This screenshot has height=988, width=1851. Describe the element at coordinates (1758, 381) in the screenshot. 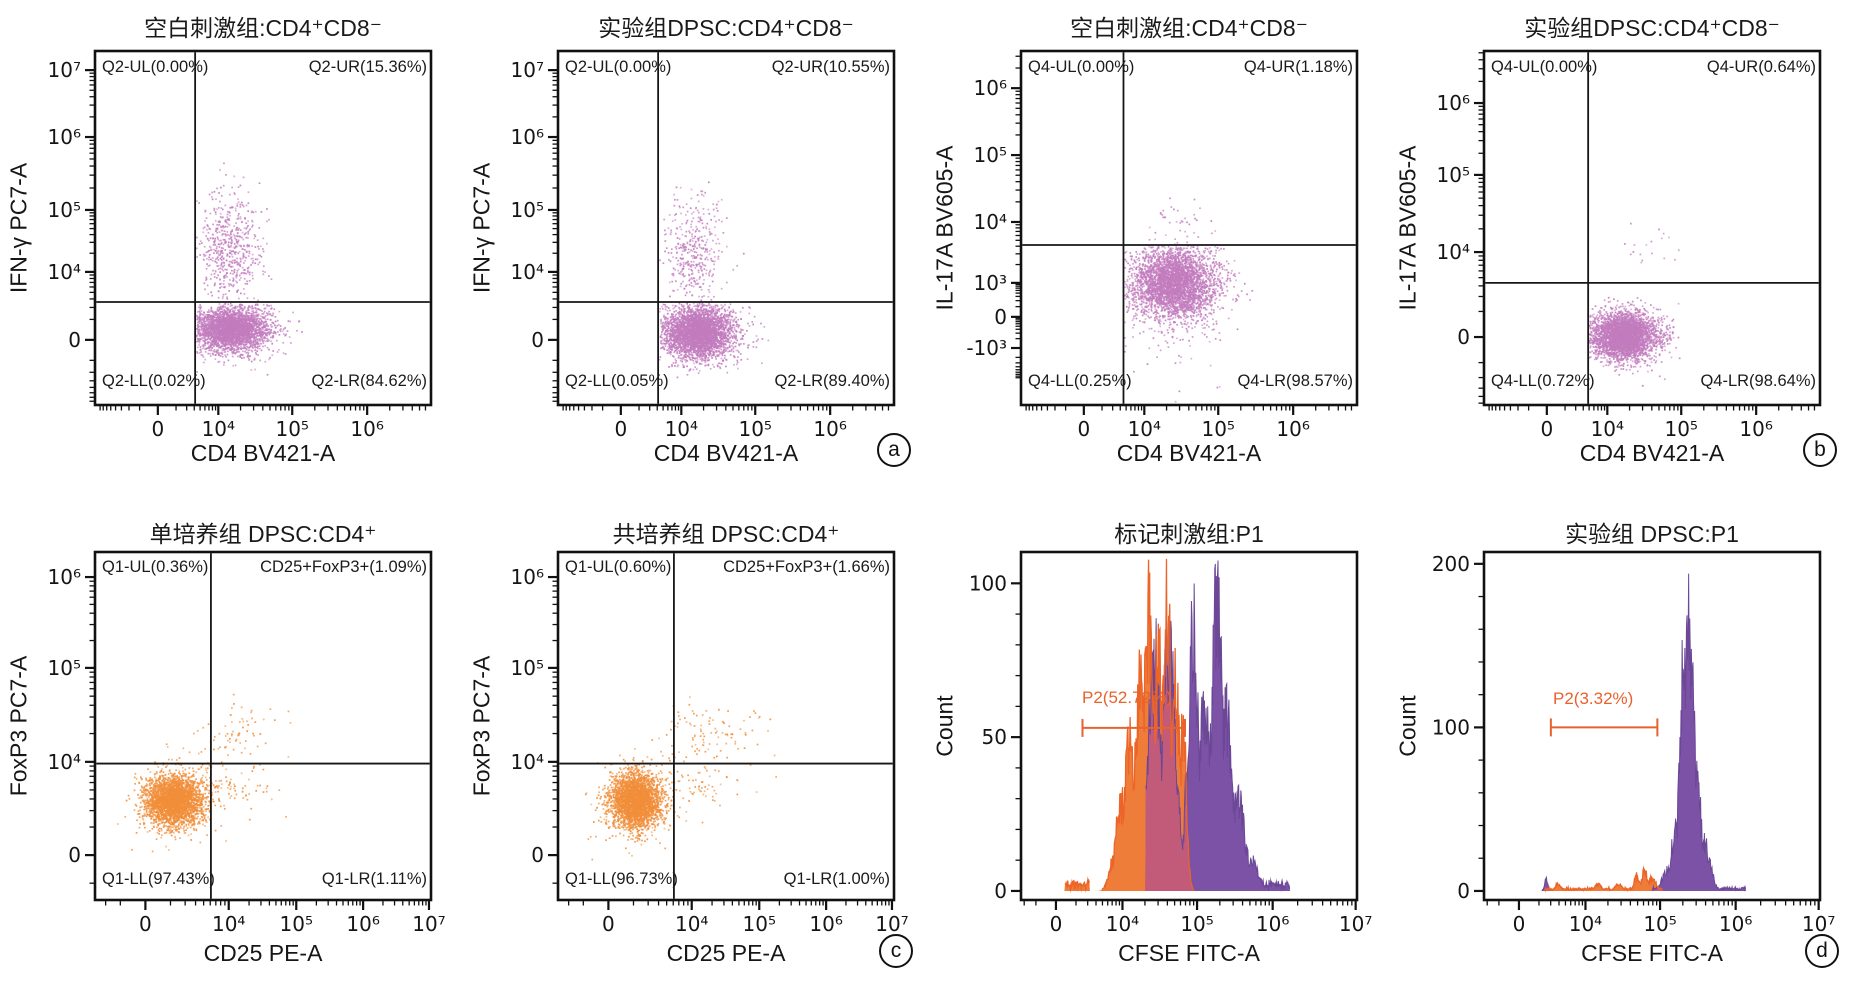

I see `quadrant-label-lr: Q4-LR(98.64%)` at that location.